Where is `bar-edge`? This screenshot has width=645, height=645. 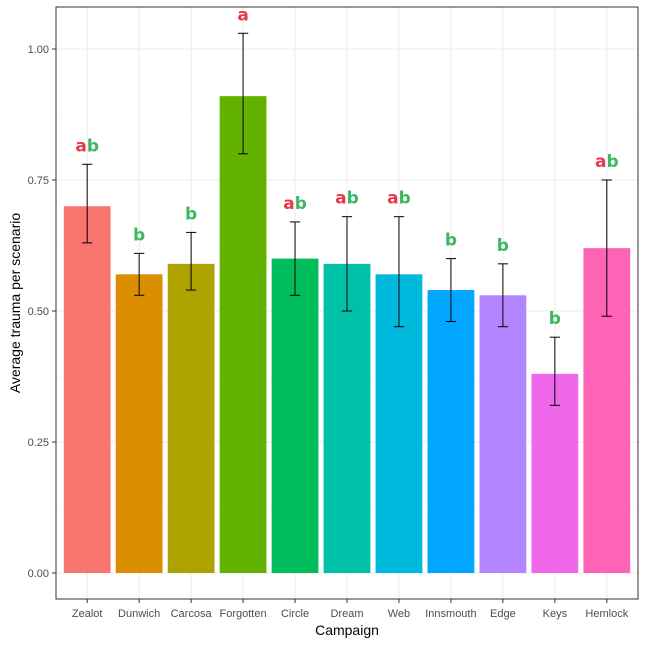 bar-edge is located at coordinates (503, 434).